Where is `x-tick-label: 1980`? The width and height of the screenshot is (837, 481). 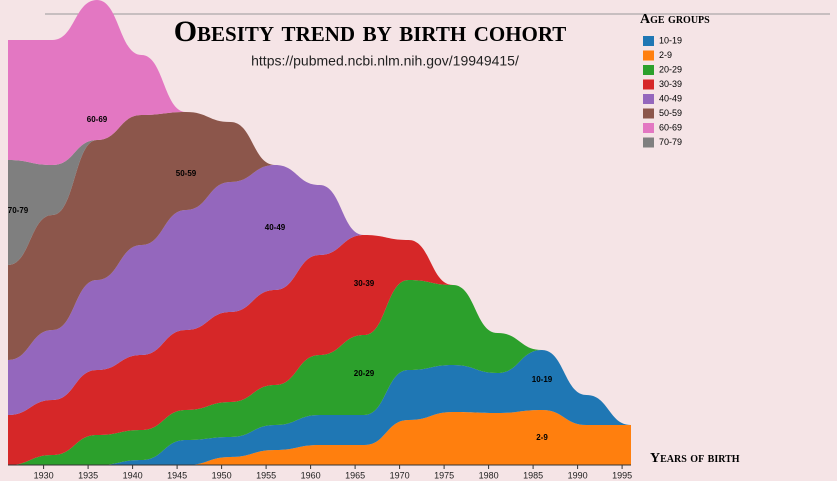
x-tick-label: 1980 is located at coordinates (489, 475).